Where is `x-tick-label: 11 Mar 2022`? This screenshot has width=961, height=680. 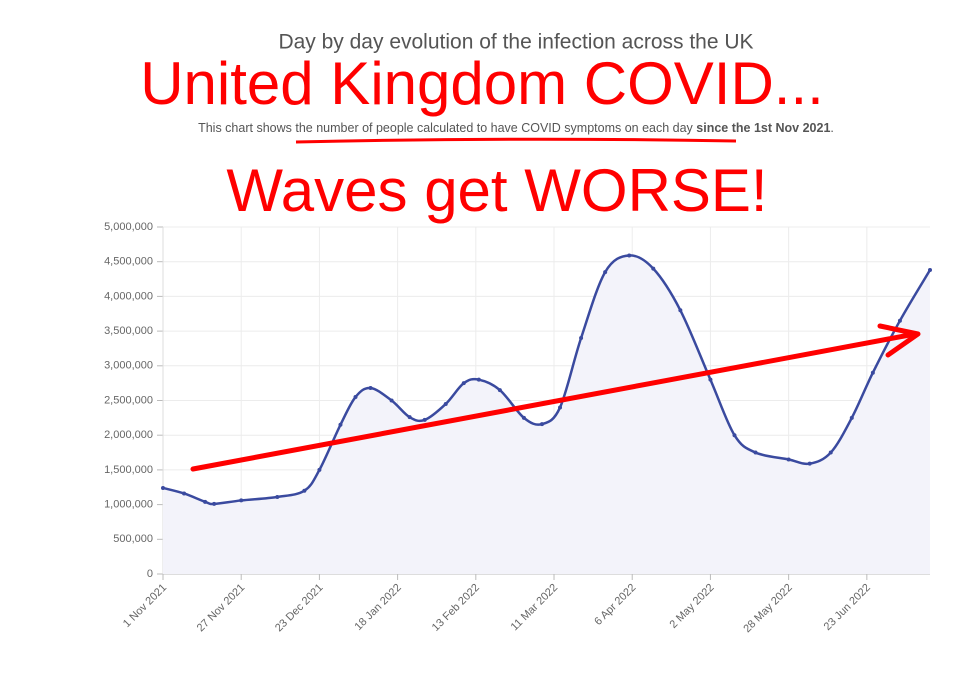
x-tick-label: 11 Mar 2022 is located at coordinates (535, 608).